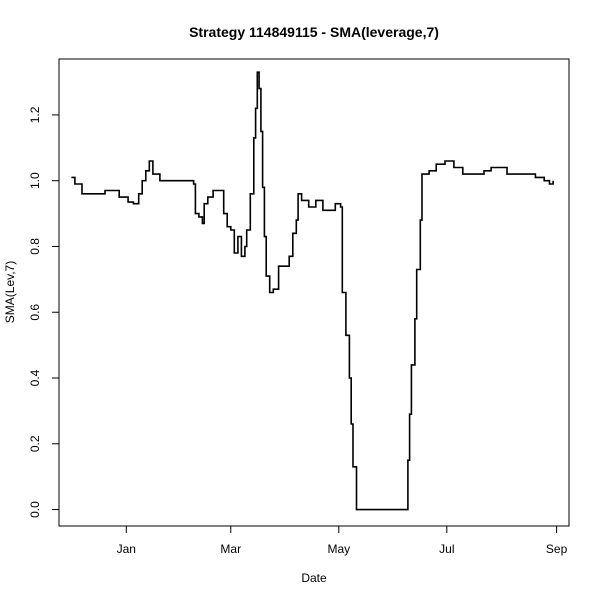 The image size is (600, 600). I want to click on x-tick-label: Jul, so click(446, 549).